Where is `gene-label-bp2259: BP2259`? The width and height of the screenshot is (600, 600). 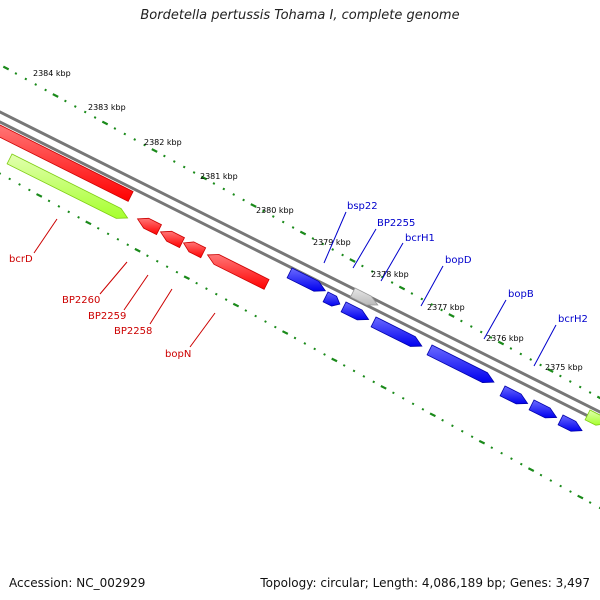 gene-label-bp2259: BP2259 is located at coordinates (107, 316).